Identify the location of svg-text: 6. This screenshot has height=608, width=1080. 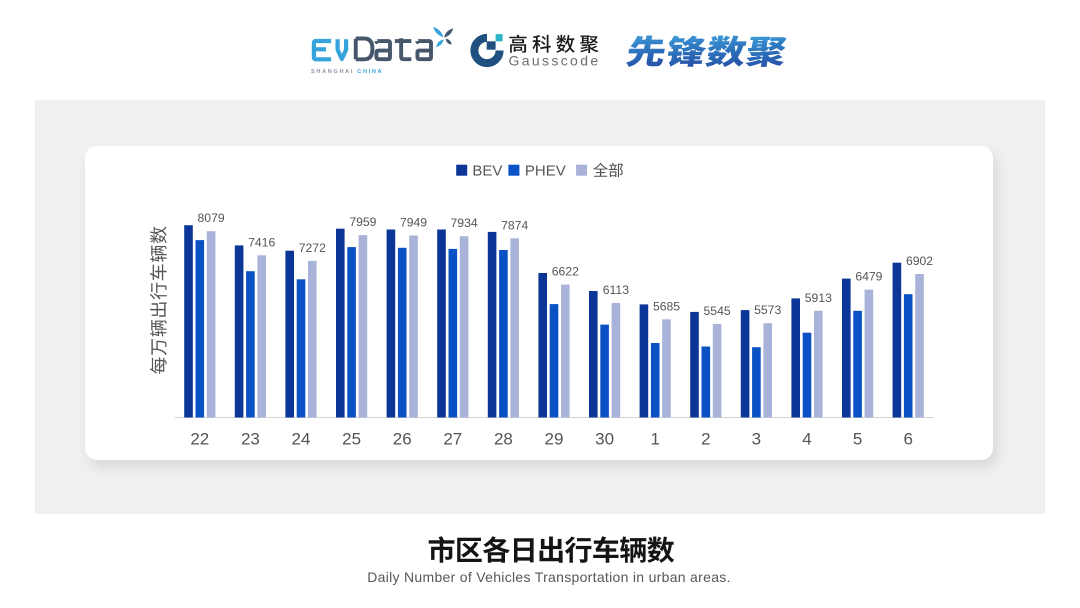
(907, 439).